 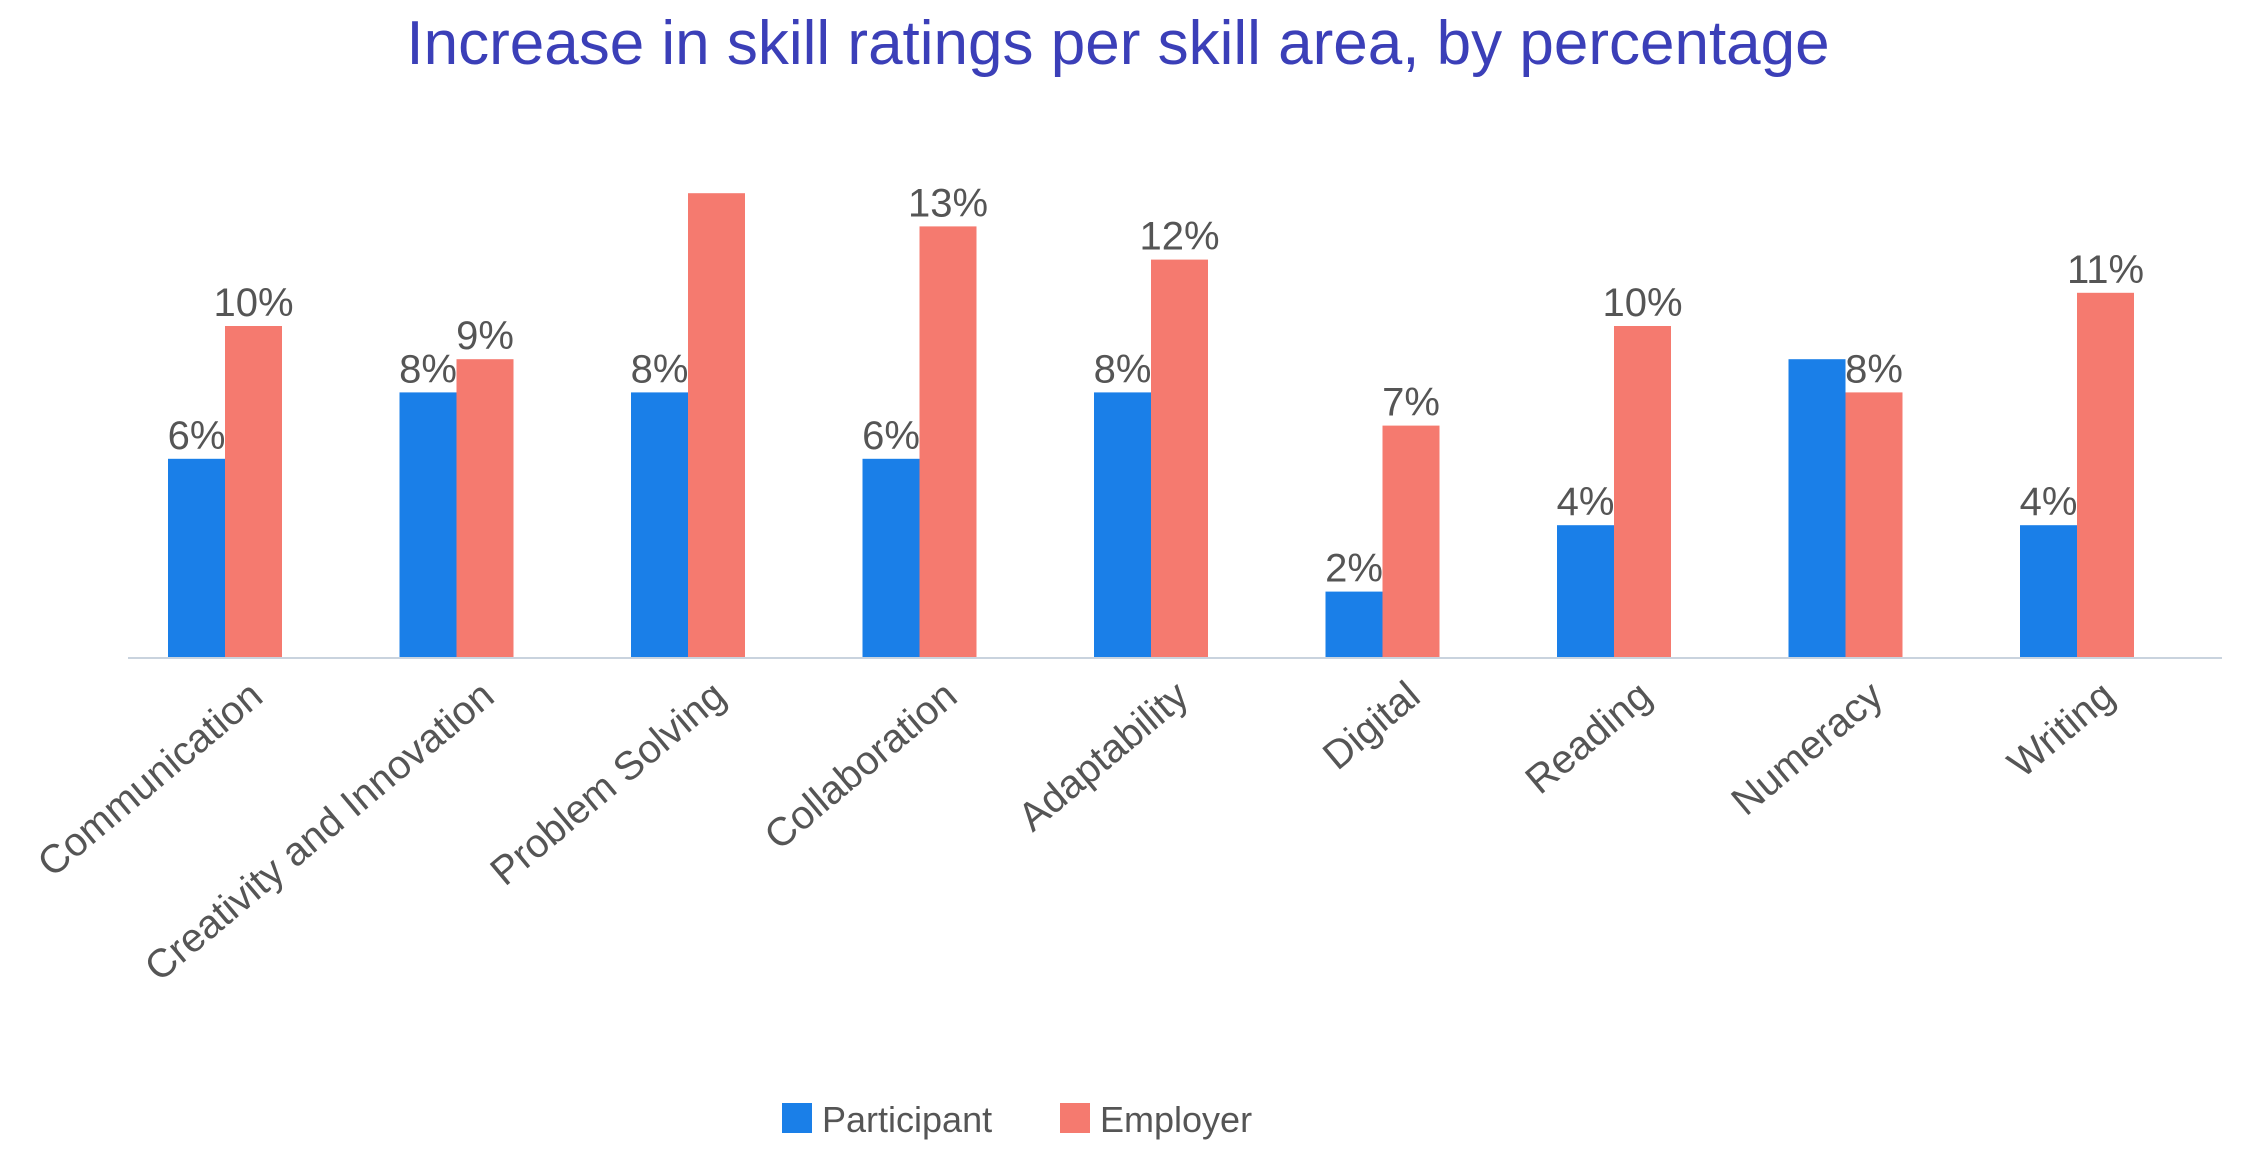 What do you see at coordinates (1075, 1118) in the screenshot?
I see `legend-swatch-employer` at bounding box center [1075, 1118].